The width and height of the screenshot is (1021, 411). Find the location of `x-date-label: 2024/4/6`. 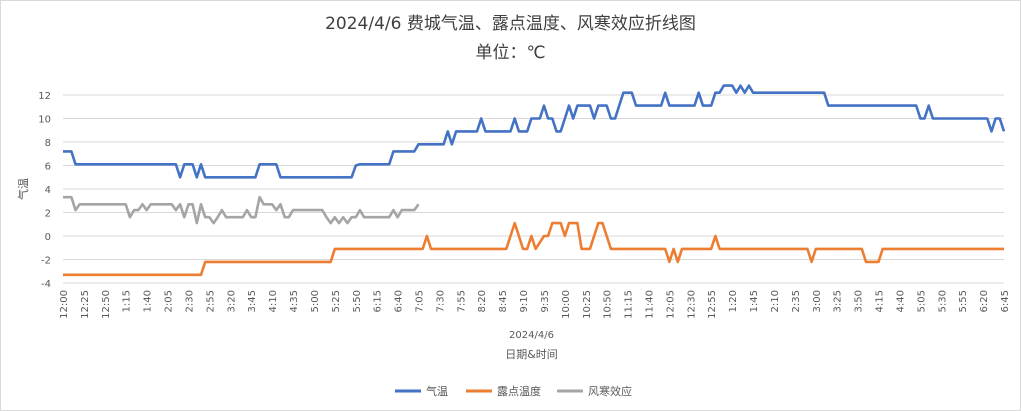

x-date-label: 2024/4/6 is located at coordinates (531, 335).